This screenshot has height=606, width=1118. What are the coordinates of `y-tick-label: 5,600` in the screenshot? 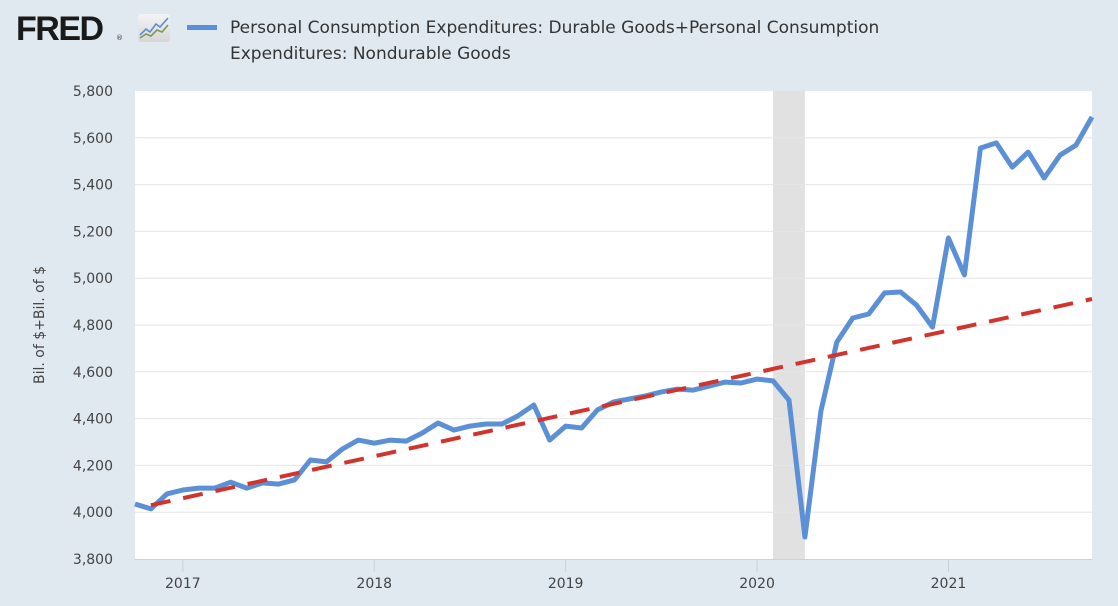 It's located at (93, 139).